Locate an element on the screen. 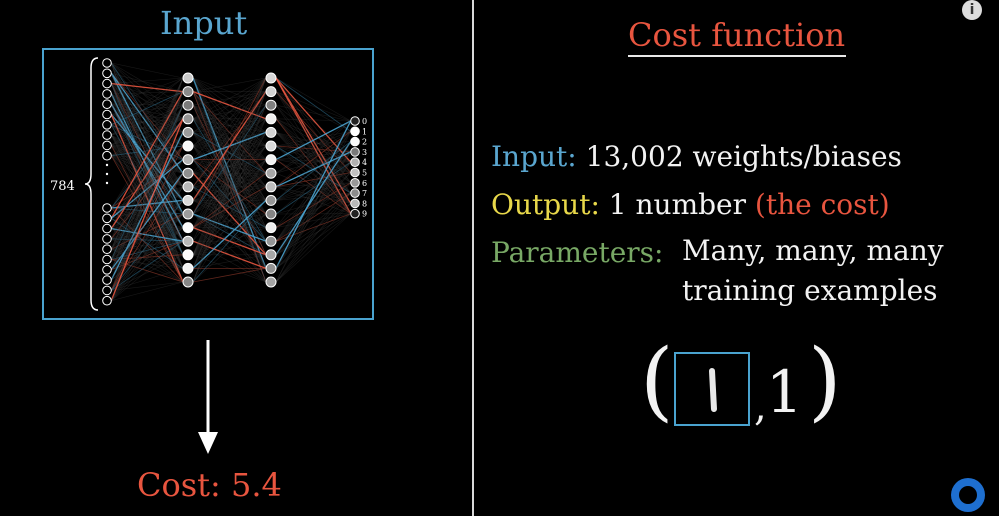  input-brace is located at coordinates (91, 184).